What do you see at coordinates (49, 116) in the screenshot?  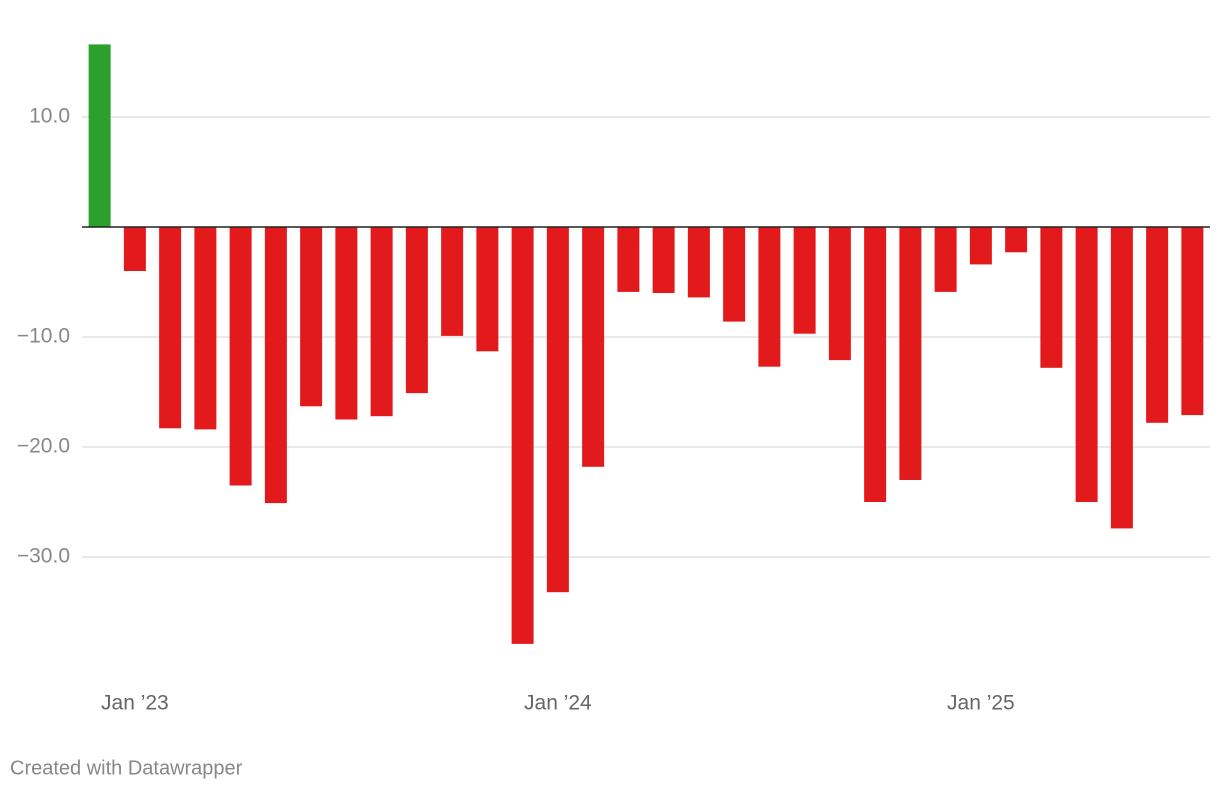 I see `y-tick-label: 10.0` at bounding box center [49, 116].